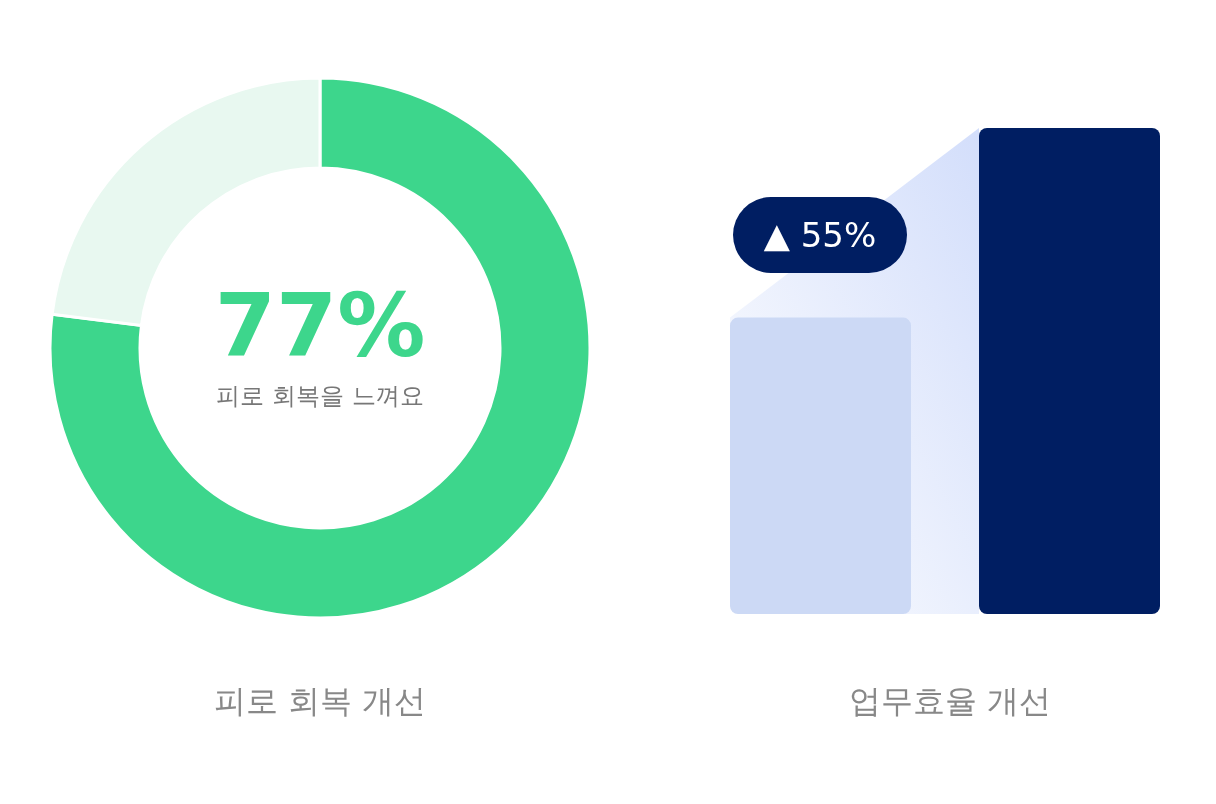 Image resolution: width=1216 pixels, height=804 pixels. I want to click on annotation: ▲ 55%, so click(820, 235).